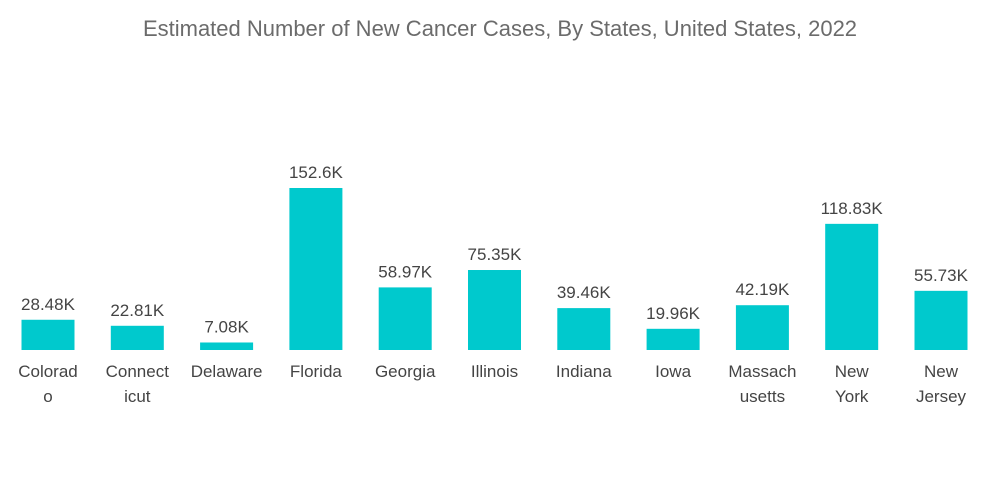  I want to click on x-tick-label-4-line-0: Georgia, so click(405, 371).